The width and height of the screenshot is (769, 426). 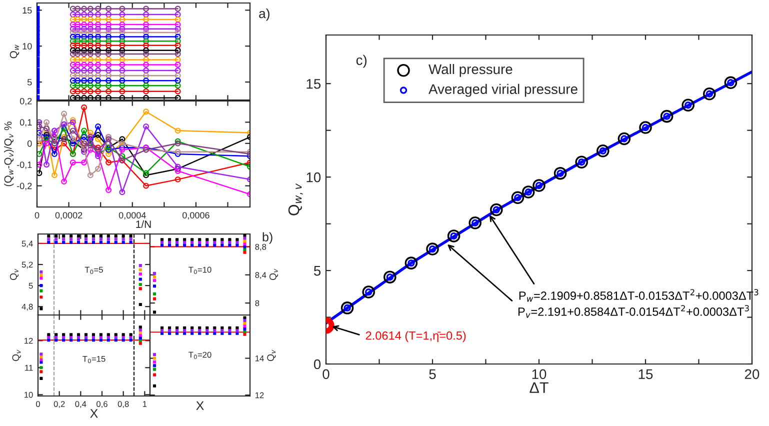 I want to click on annotation: 2.0614 (T=1,η̄=0.5), so click(x=416, y=336).